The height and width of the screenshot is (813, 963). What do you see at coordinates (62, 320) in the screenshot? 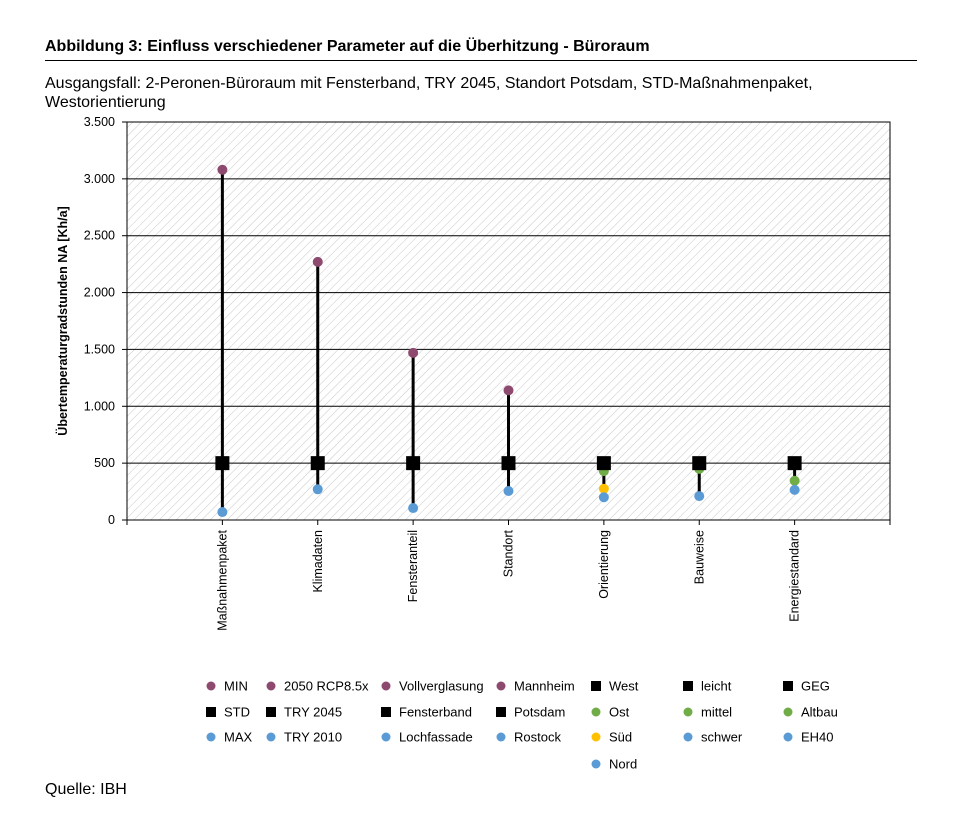
I see `y-axis-label: Übertemperaturgradstunden NA [Kh/a]` at bounding box center [62, 320].